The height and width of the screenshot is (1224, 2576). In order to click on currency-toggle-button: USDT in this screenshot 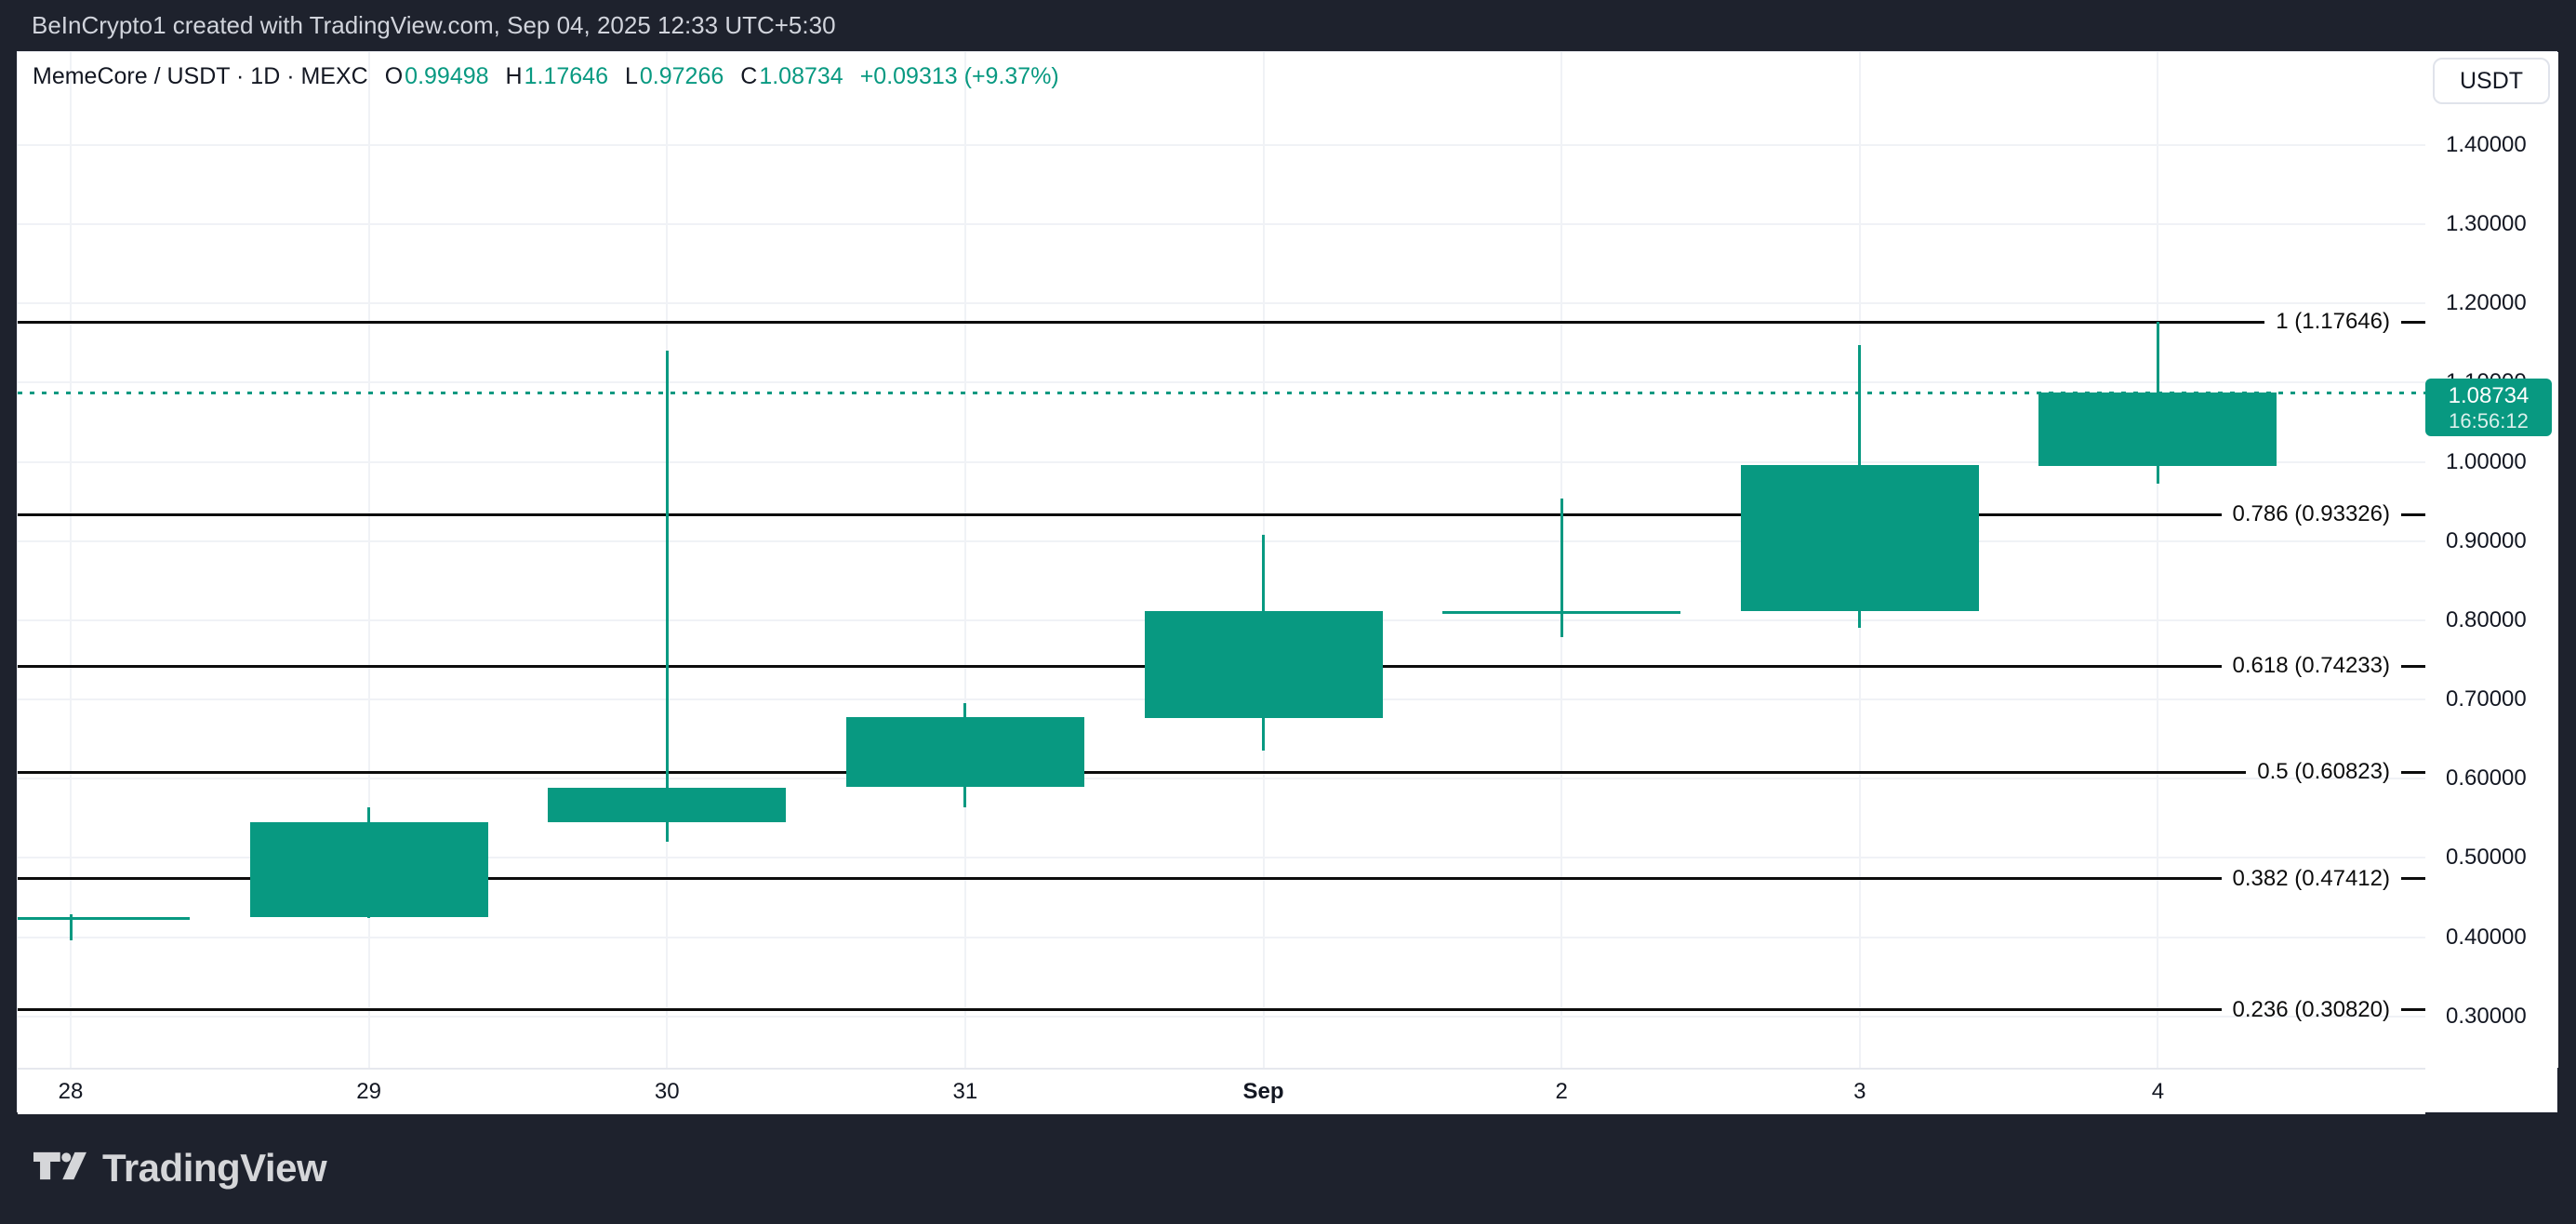, I will do `click(2491, 81)`.